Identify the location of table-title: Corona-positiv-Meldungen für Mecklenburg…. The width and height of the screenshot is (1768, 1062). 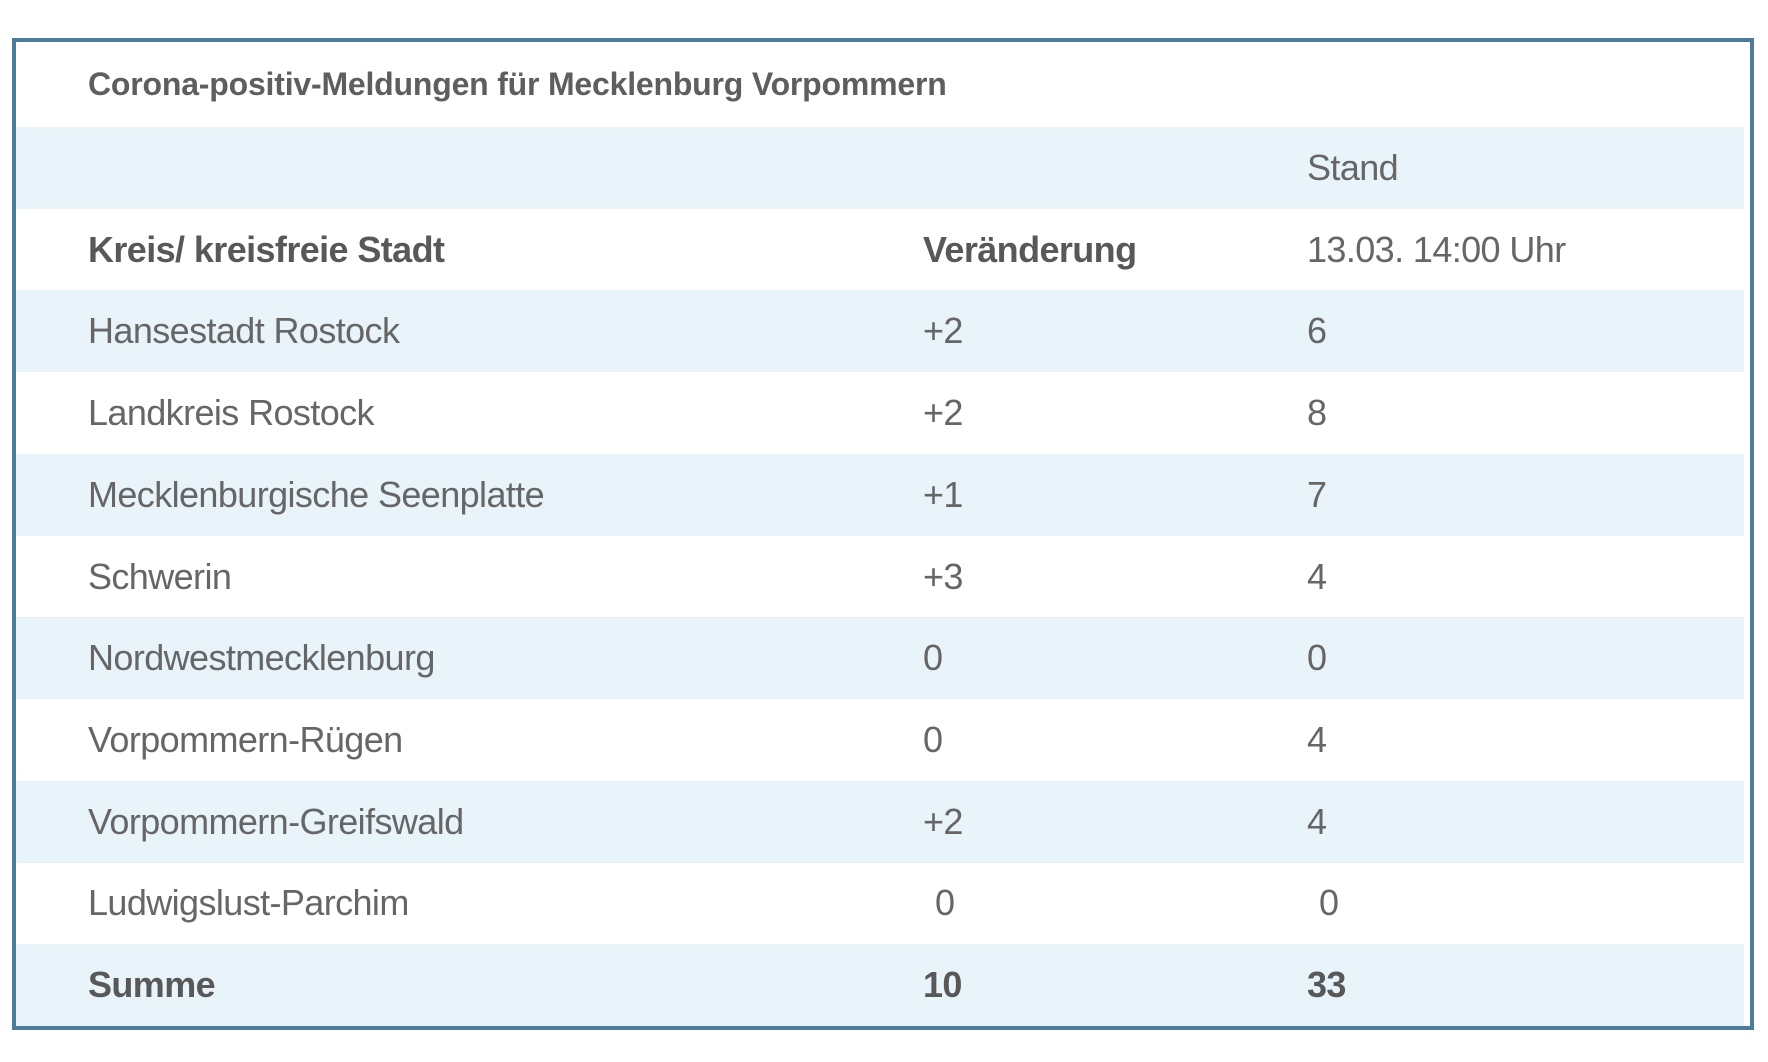
(517, 84).